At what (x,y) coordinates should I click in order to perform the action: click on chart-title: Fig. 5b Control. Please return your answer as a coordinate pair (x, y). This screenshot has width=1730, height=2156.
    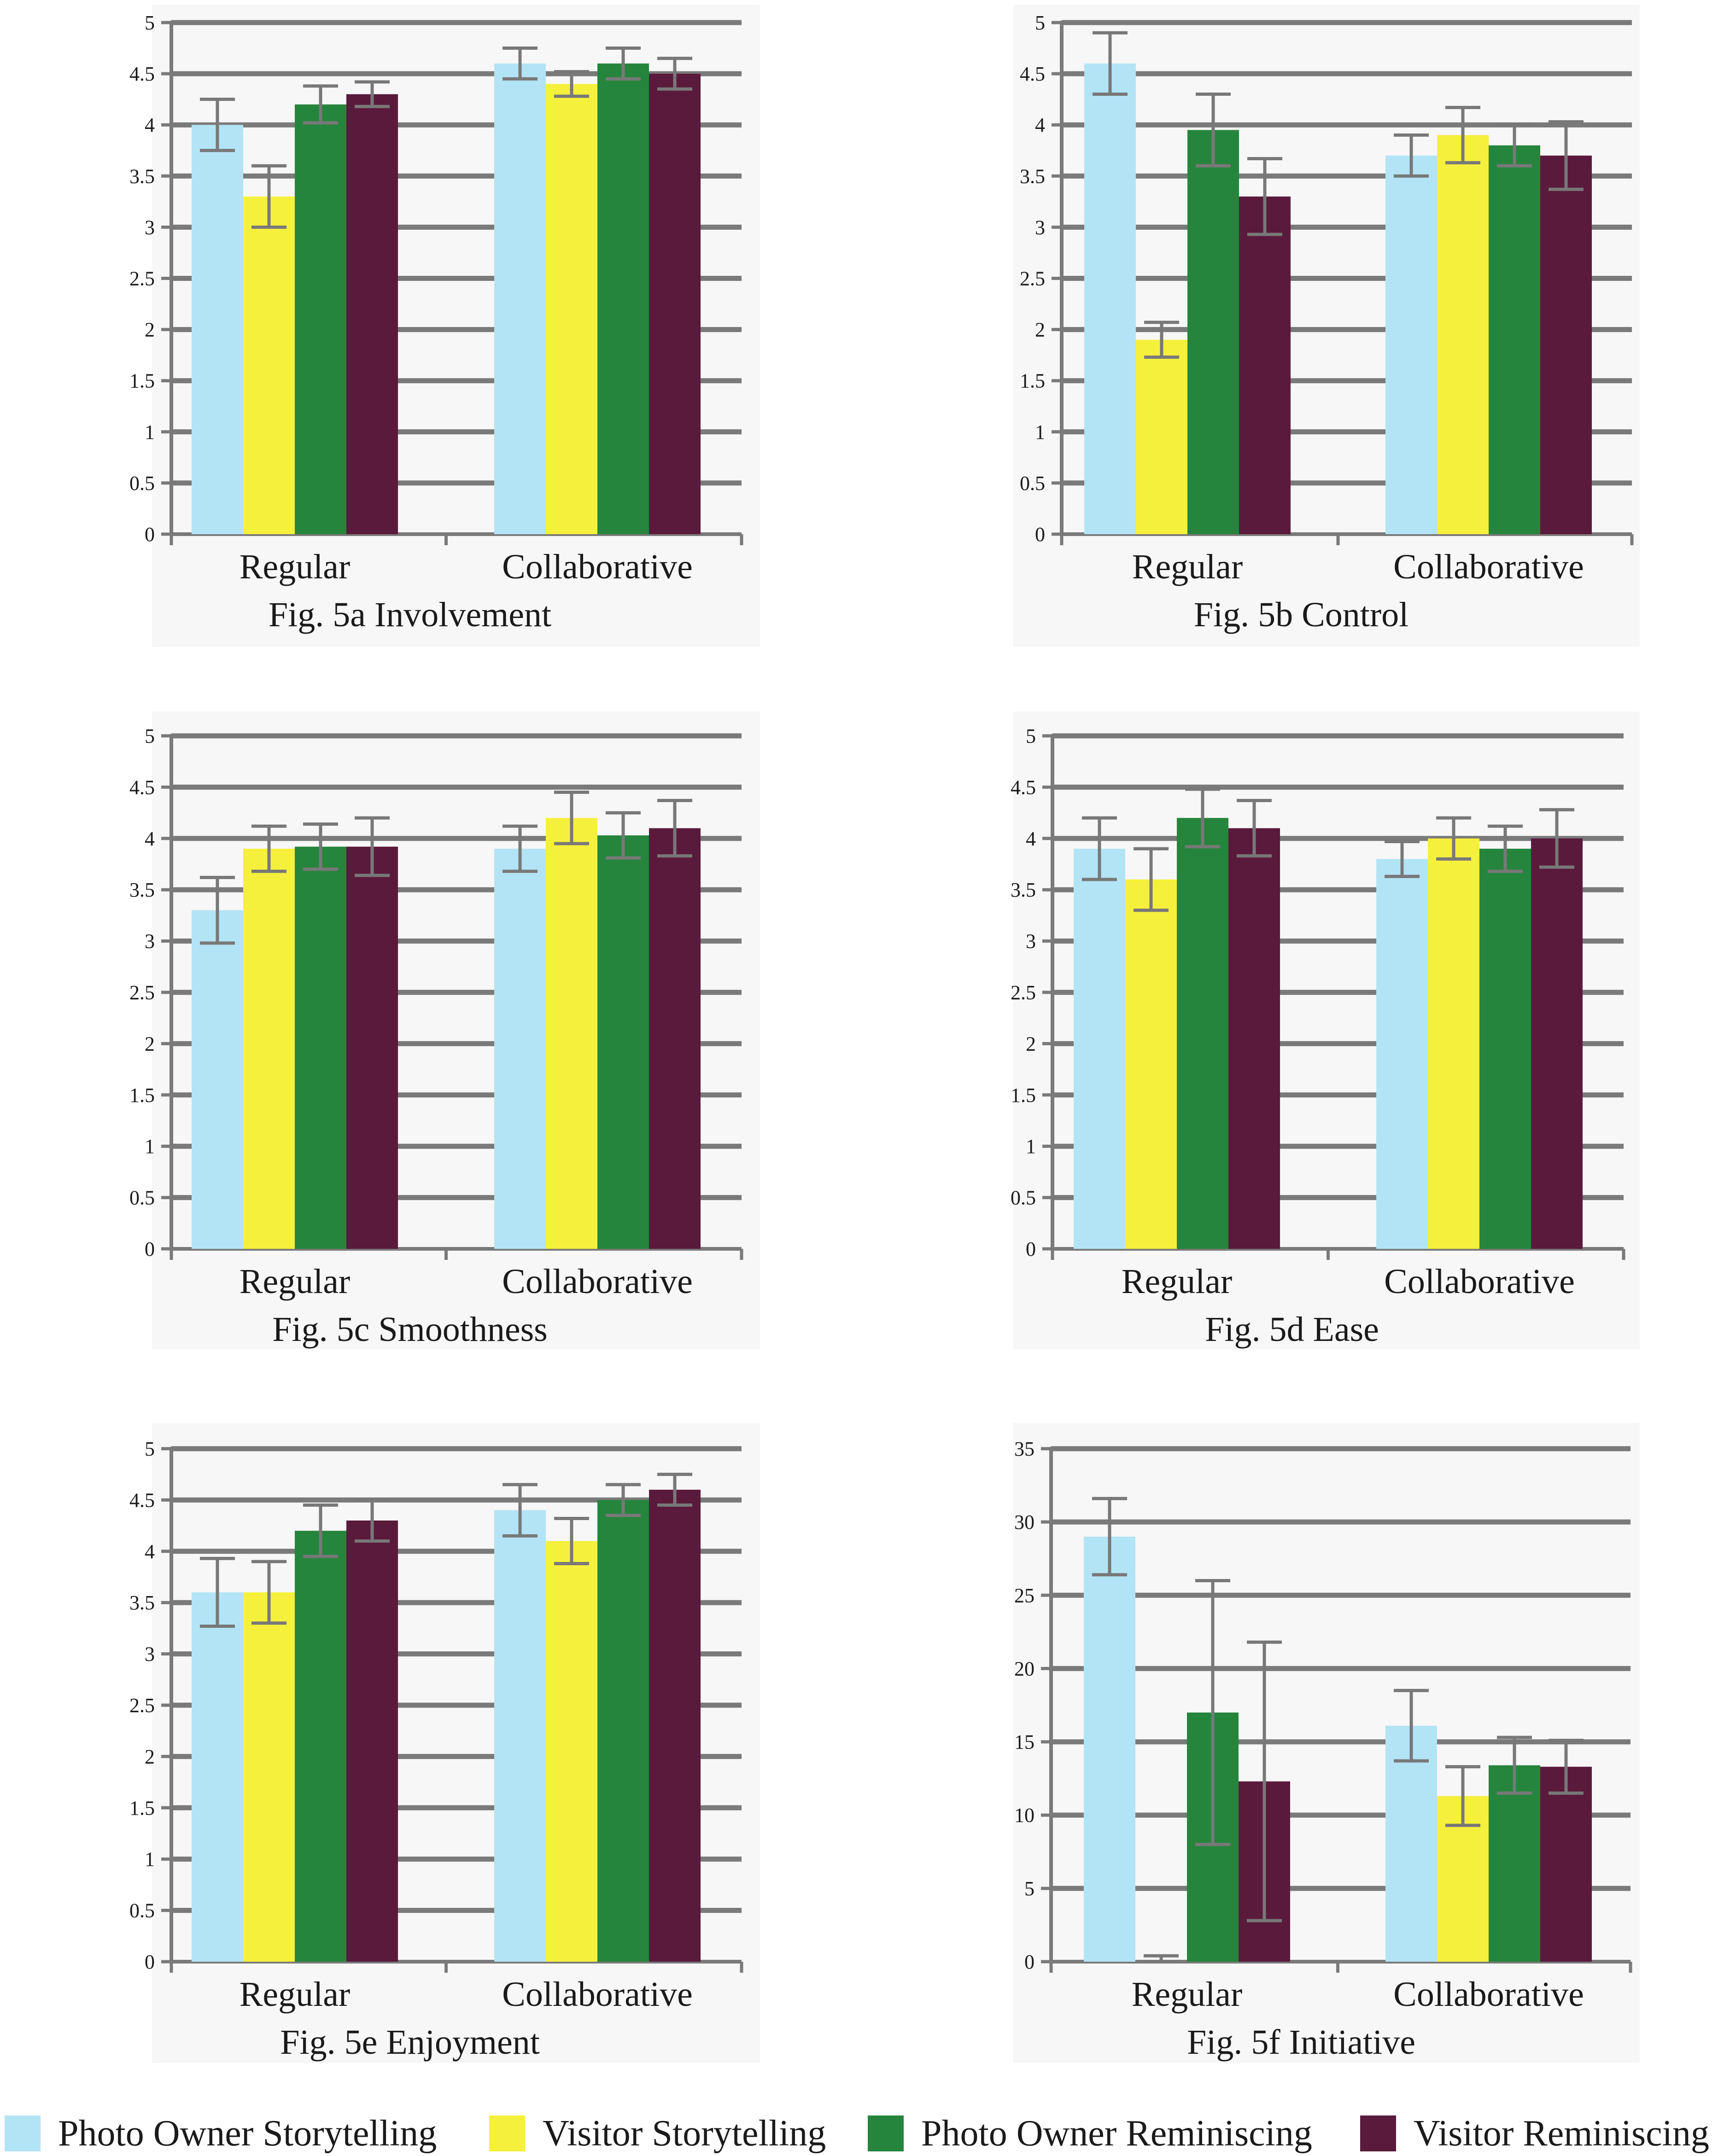
    Looking at the image, I should click on (1302, 614).